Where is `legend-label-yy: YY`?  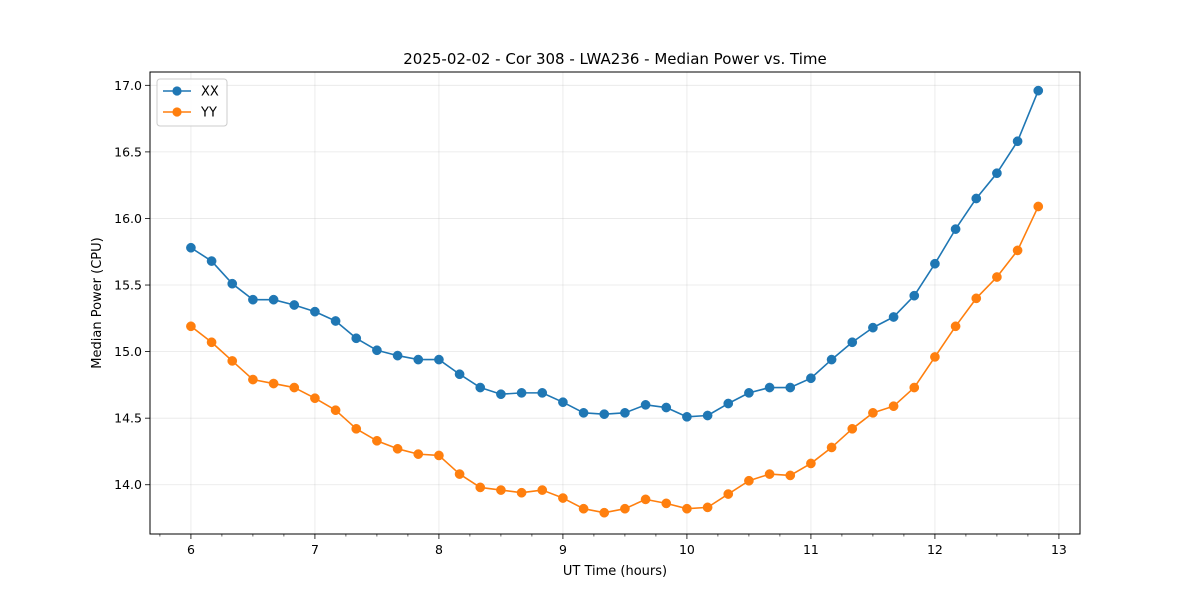
legend-label-yy: YY is located at coordinates (208, 113).